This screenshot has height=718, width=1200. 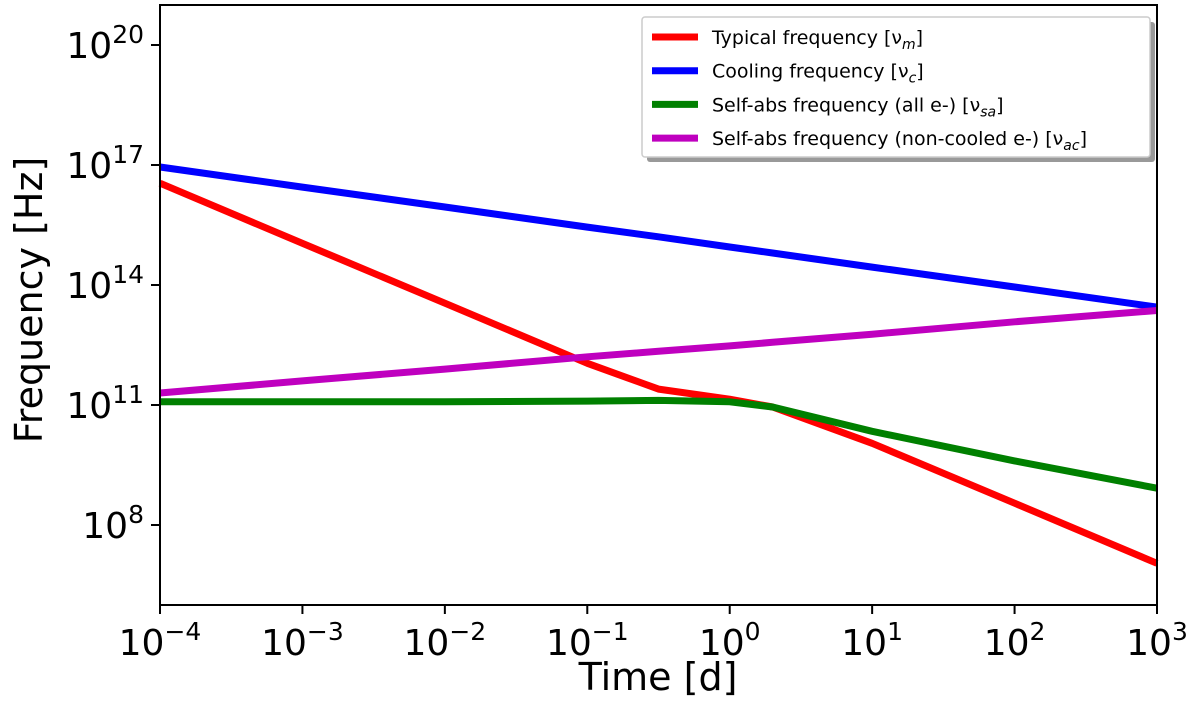 I want to click on x-tick-label: 10¹, so click(x=872, y=640).